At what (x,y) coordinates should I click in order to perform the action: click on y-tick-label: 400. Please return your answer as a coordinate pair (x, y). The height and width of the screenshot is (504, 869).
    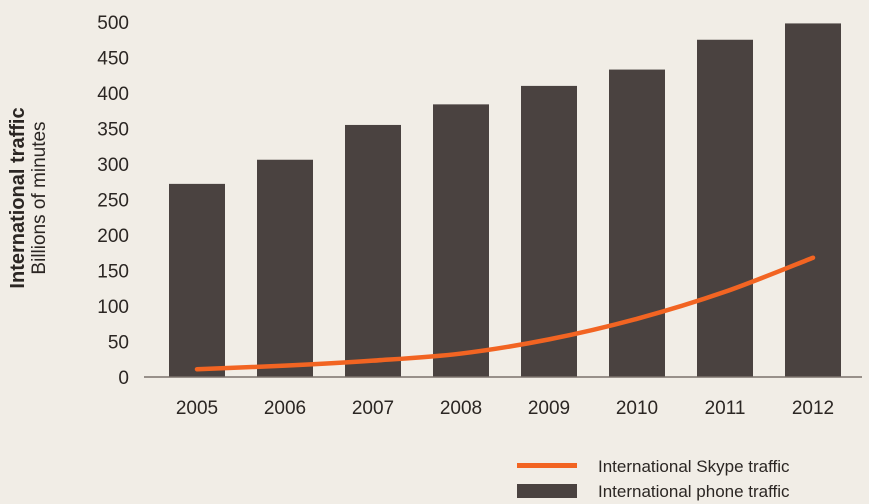
    Looking at the image, I should click on (113, 94).